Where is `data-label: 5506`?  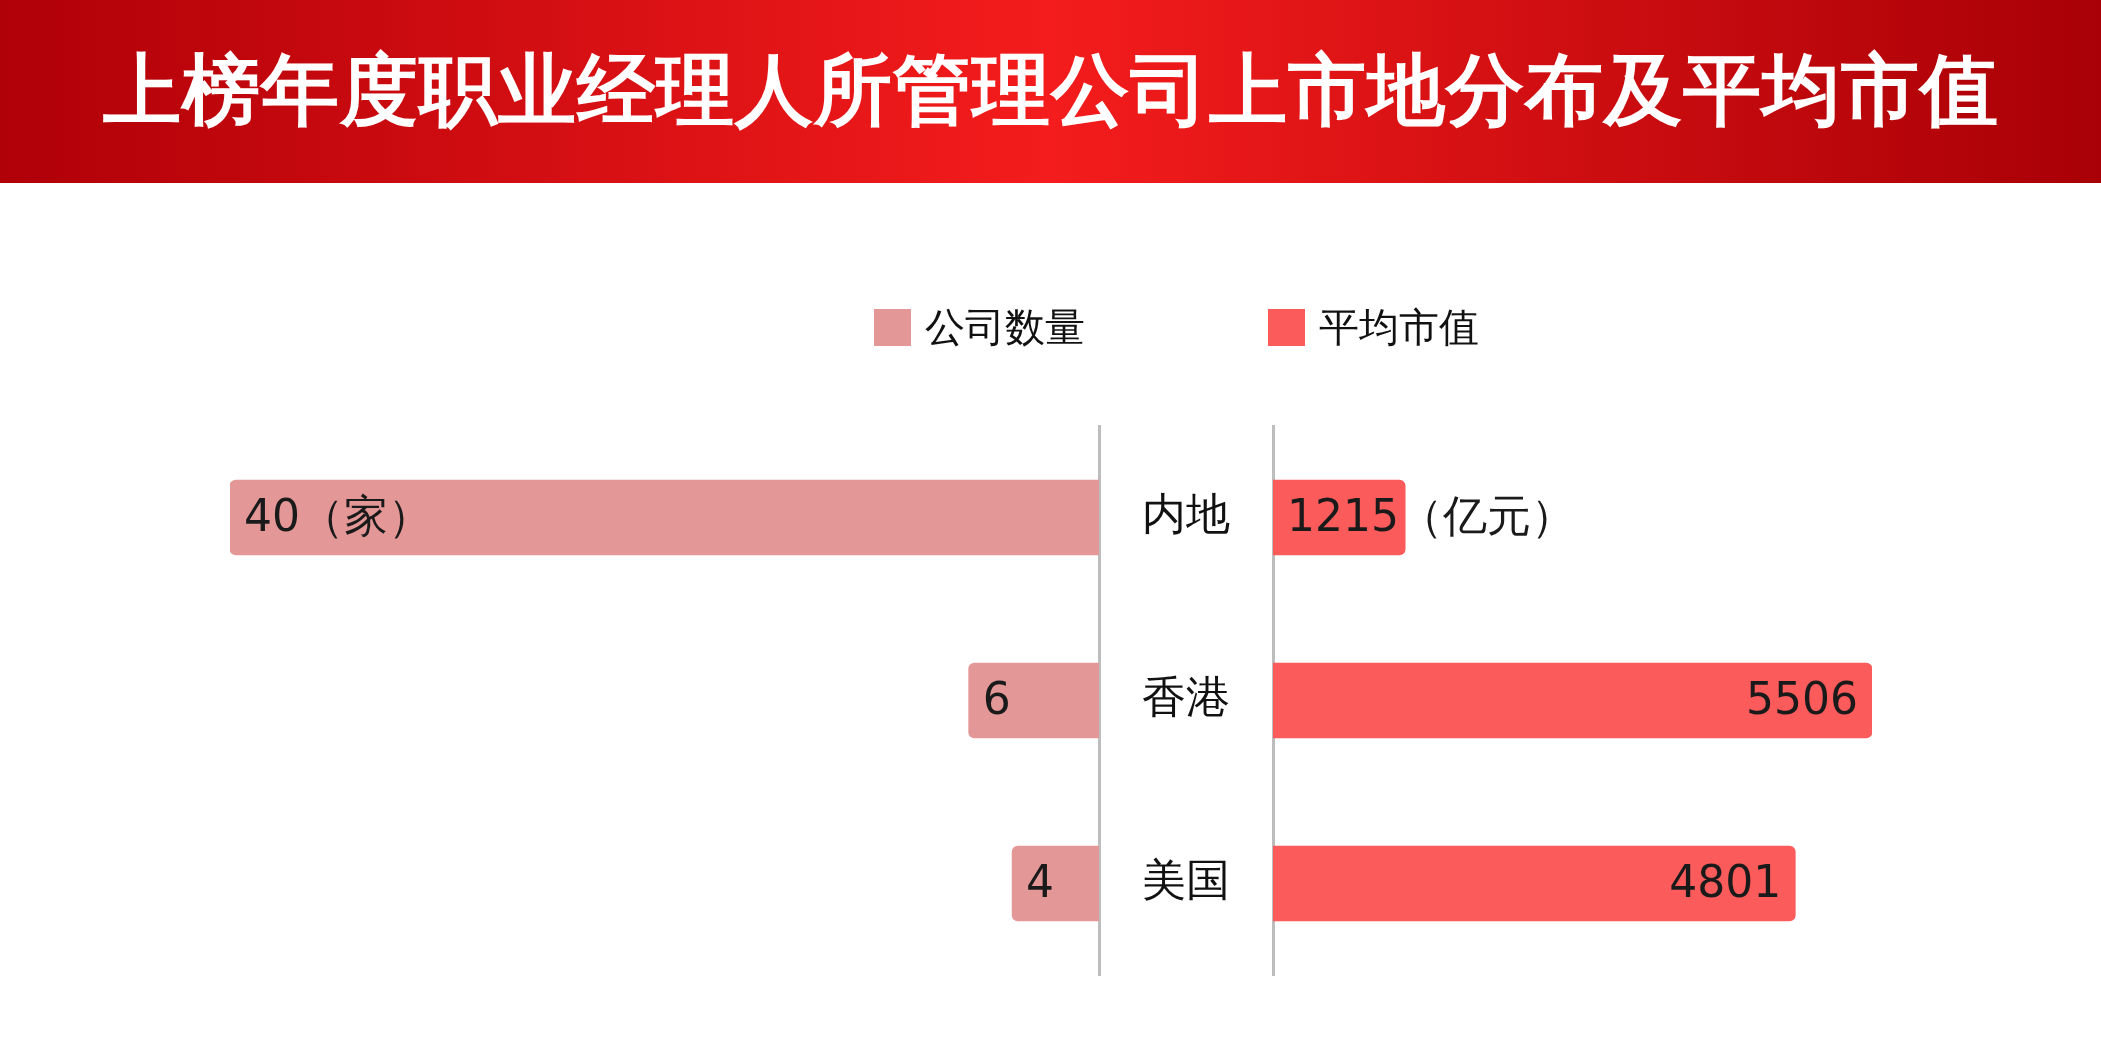
data-label: 5506 is located at coordinates (1802, 698).